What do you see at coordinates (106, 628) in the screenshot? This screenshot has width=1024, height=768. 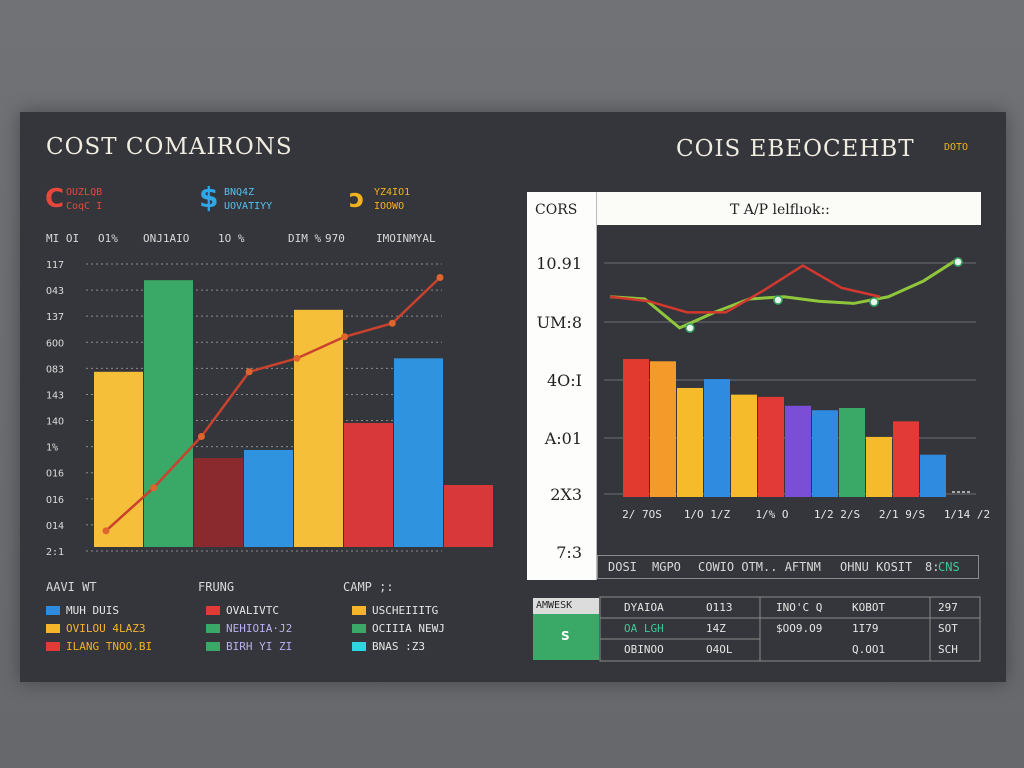 I see `legend-label: OVILOU 4LAZ3` at bounding box center [106, 628].